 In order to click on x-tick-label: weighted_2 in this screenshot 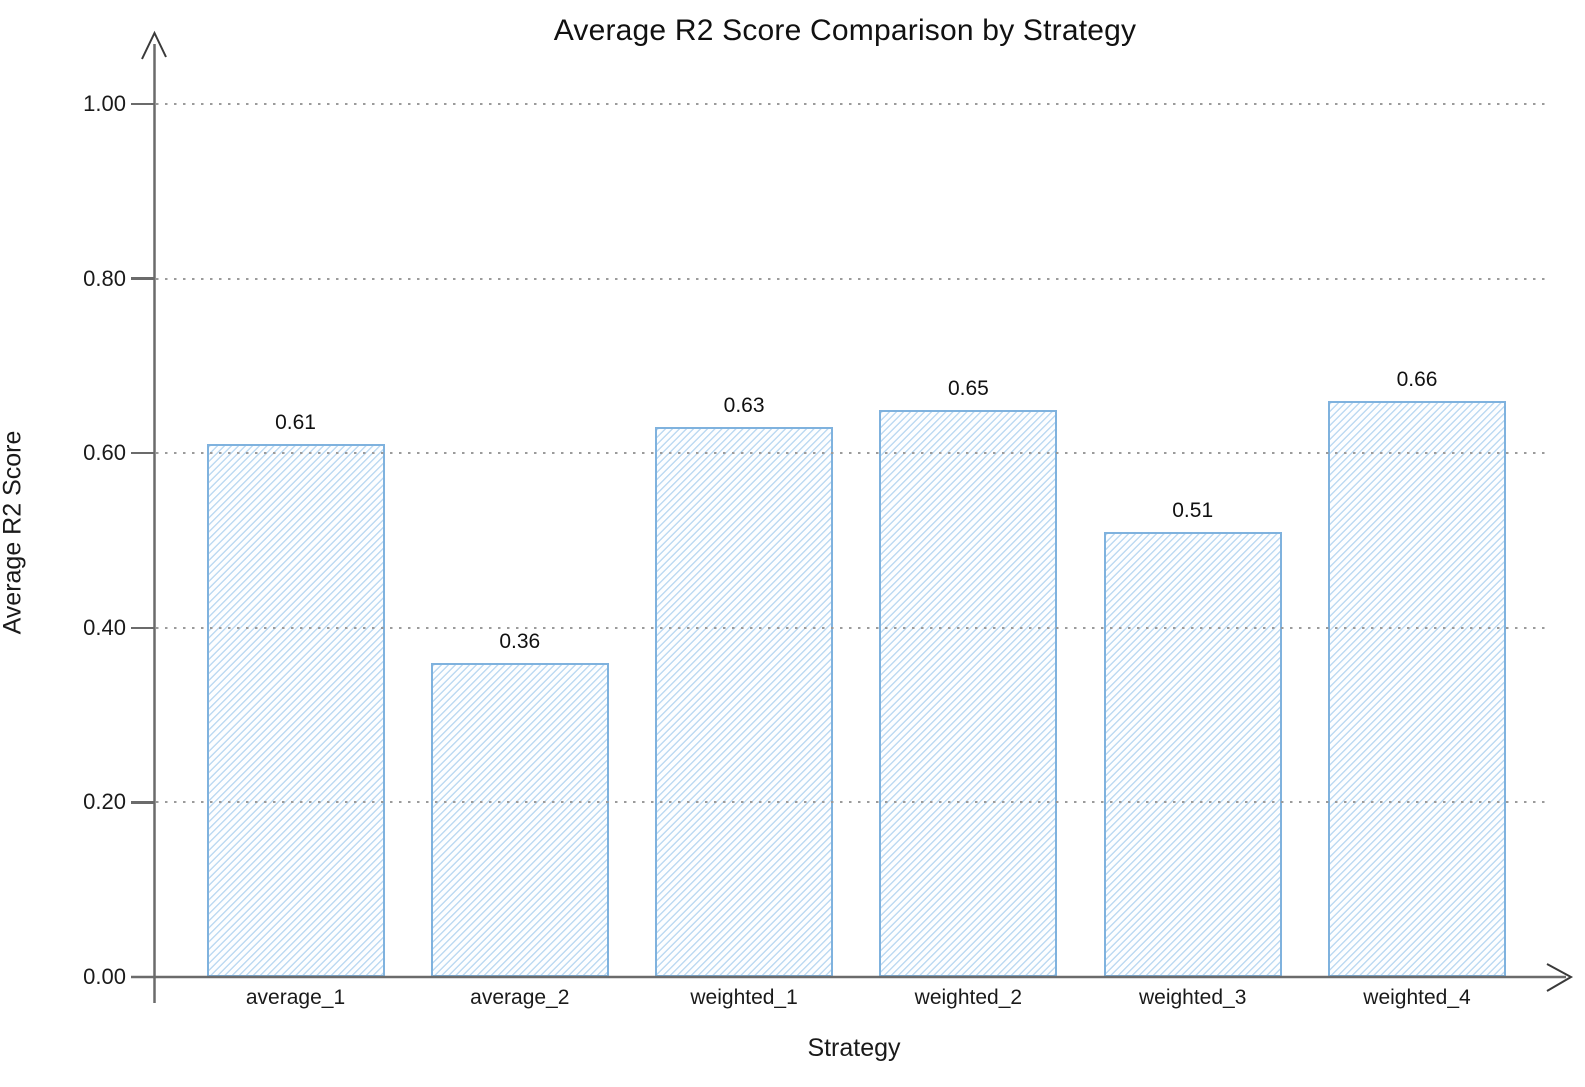, I will do `click(968, 997)`.